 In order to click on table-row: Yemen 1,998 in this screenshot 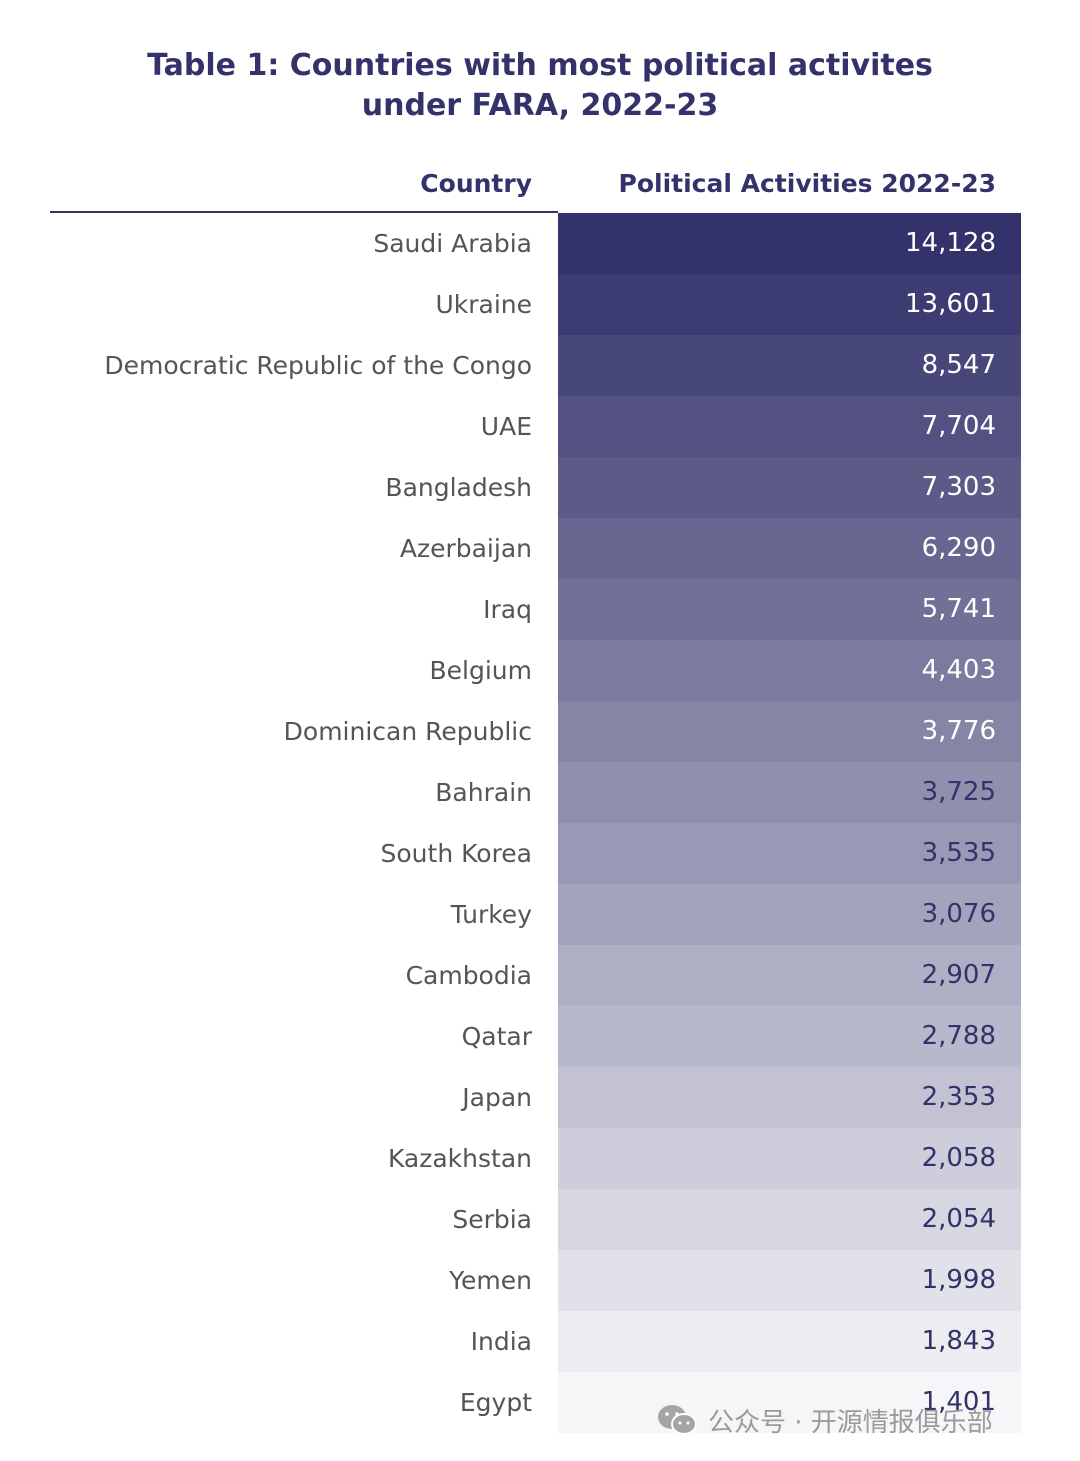, I will do `click(540, 1280)`.